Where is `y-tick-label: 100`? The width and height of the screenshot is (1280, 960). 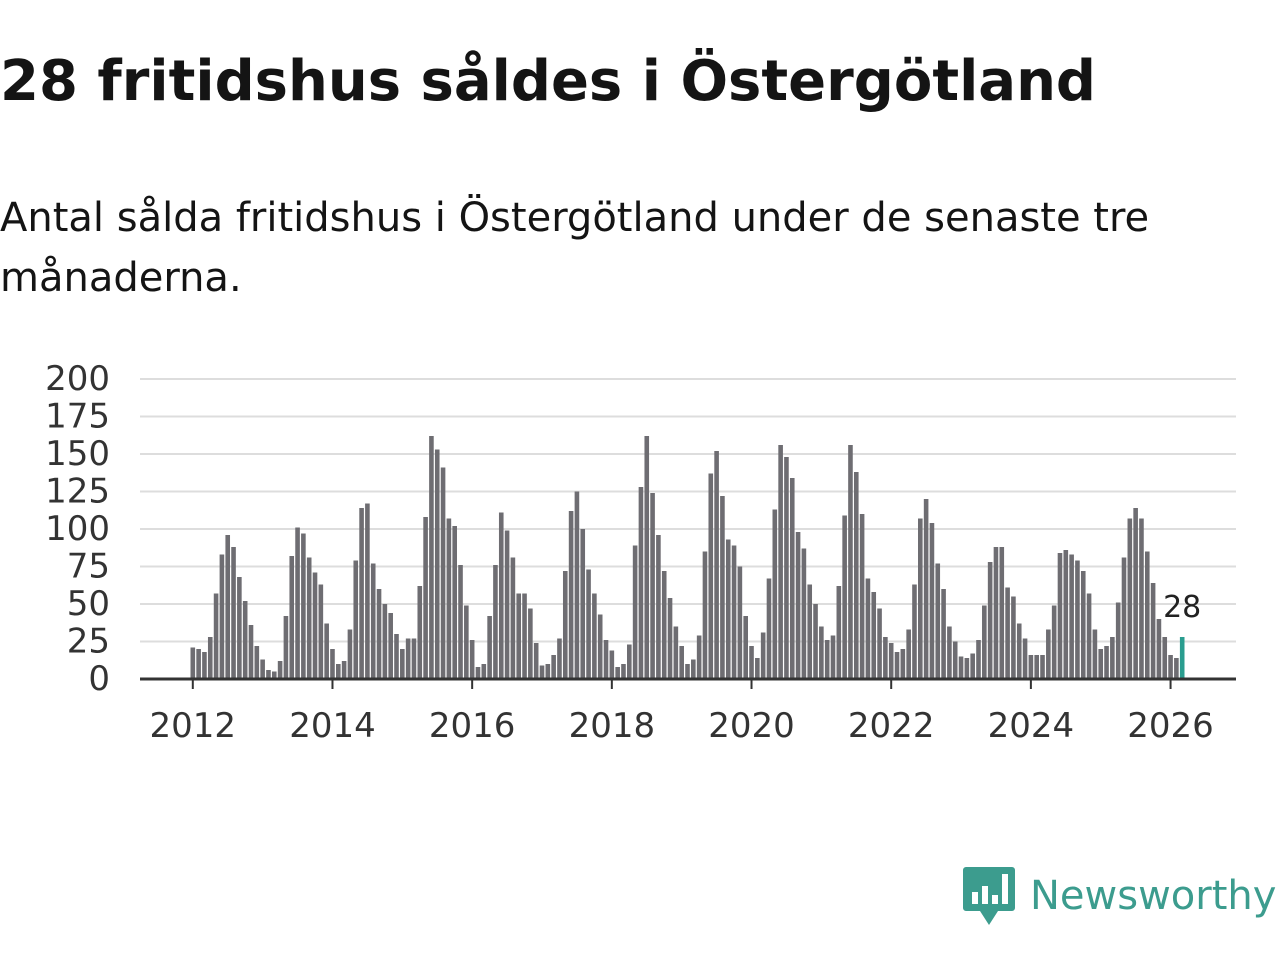 y-tick-label: 100 is located at coordinates (77, 529).